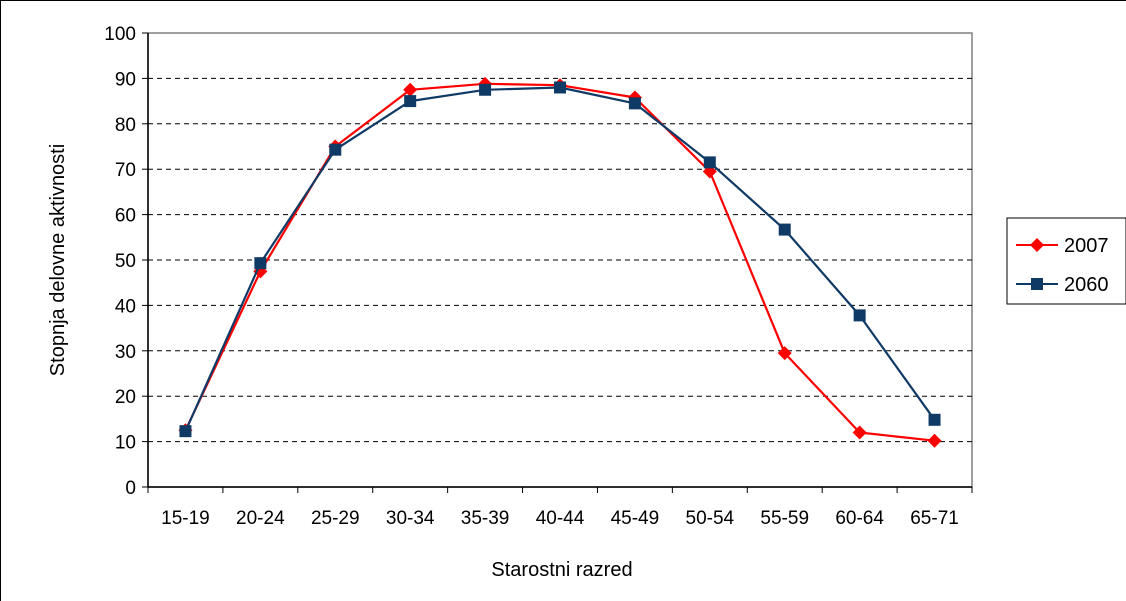 The height and width of the screenshot is (601, 1126). What do you see at coordinates (1037, 245) in the screenshot?
I see `legend-marker-2007` at bounding box center [1037, 245].